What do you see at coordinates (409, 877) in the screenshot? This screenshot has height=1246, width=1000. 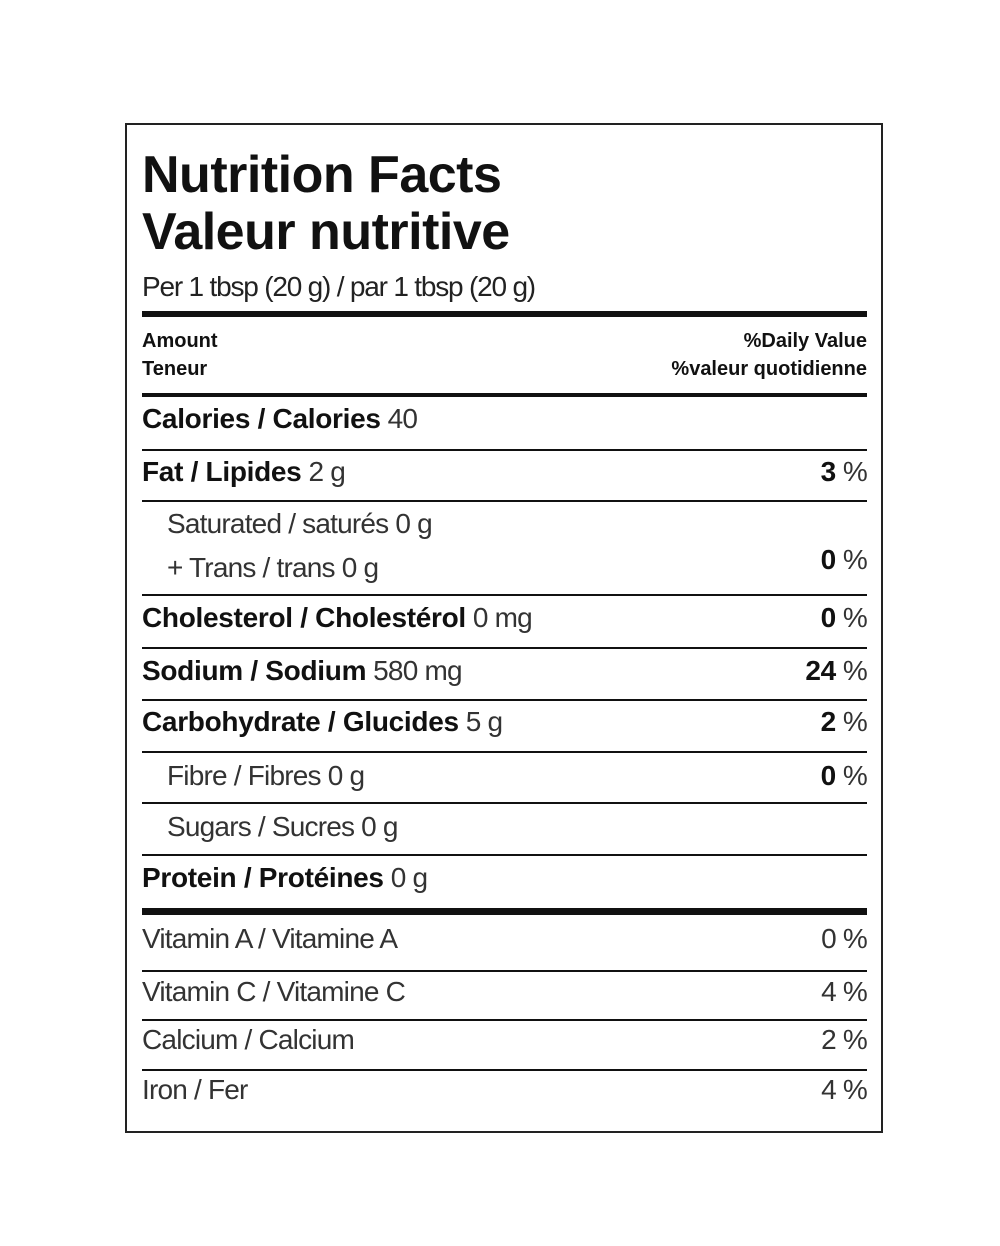 I see `nutrient-amount: 0 g` at bounding box center [409, 877].